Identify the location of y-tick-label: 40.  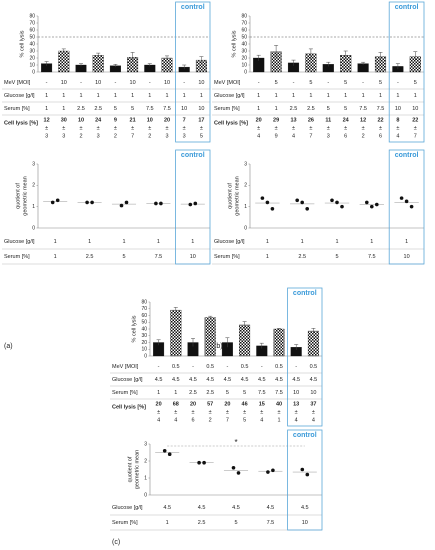
(32, 44).